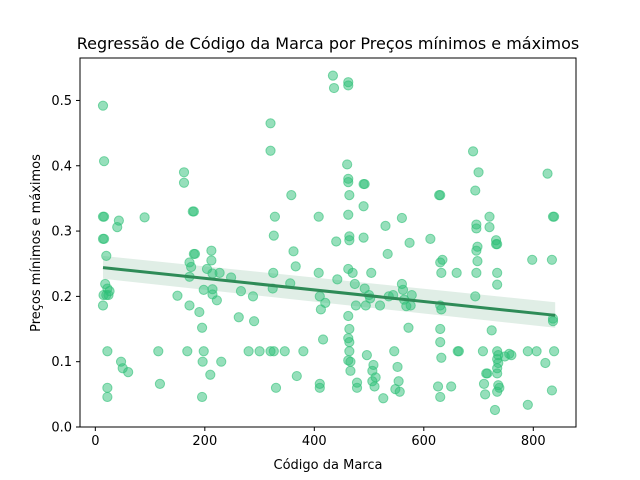  Describe the element at coordinates (314, 441) in the screenshot. I see `x-tick-label: 400` at that location.